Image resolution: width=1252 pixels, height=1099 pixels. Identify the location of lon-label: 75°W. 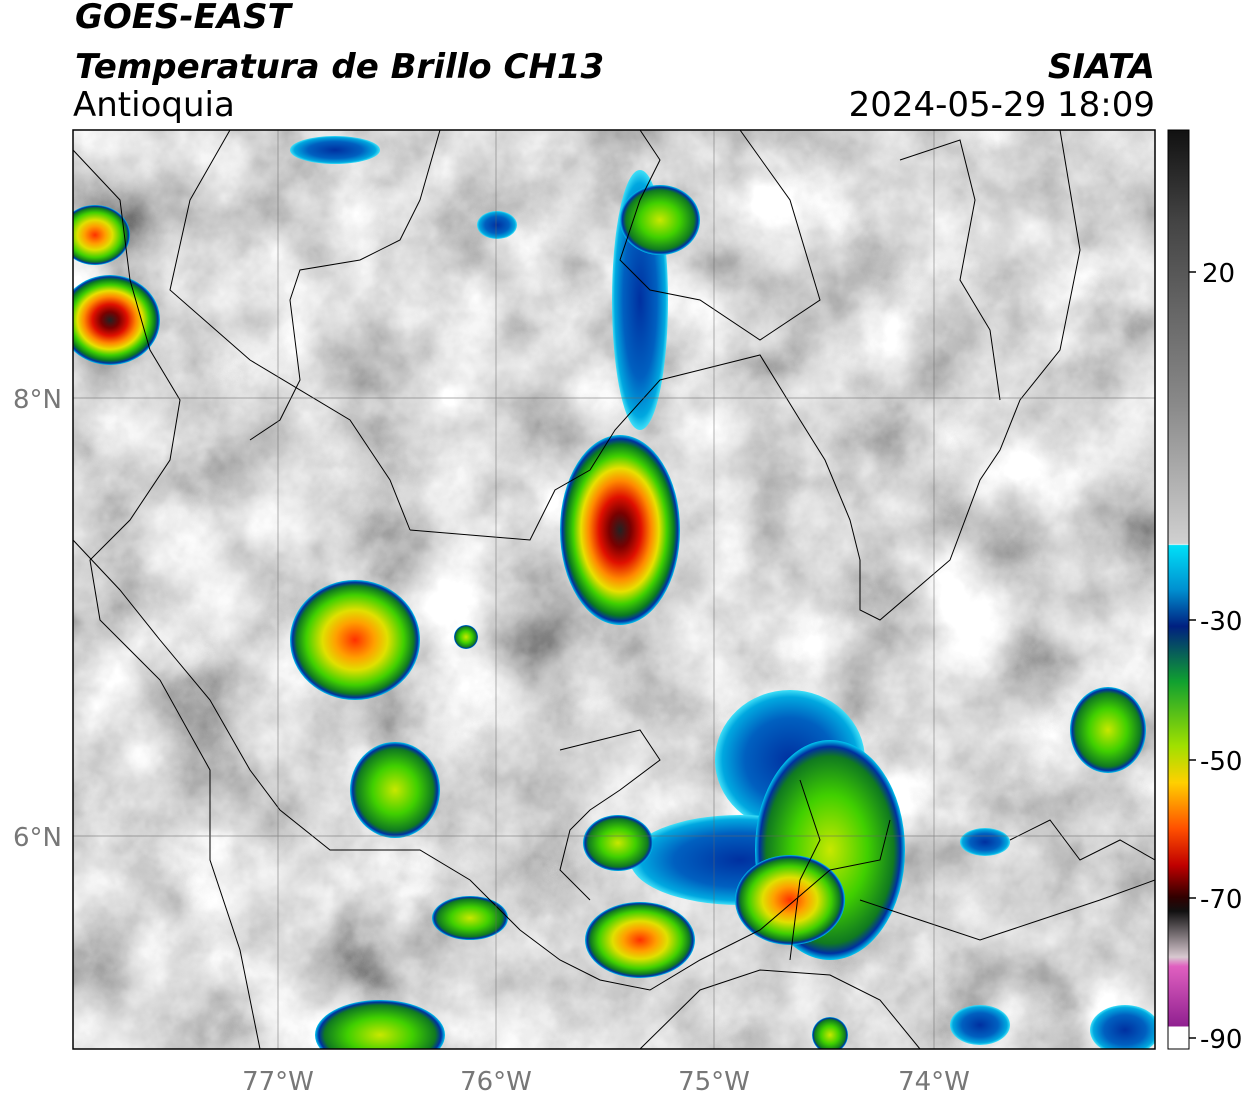
(714, 1082).